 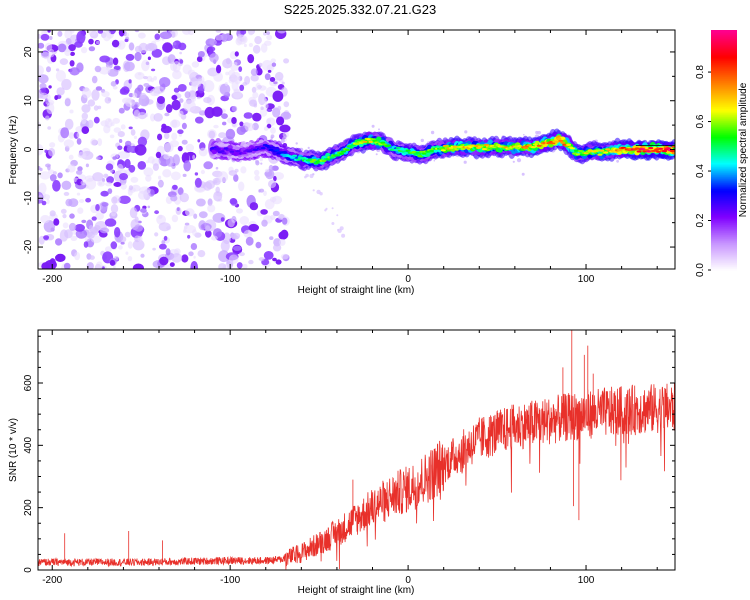 I want to click on y-tick-label: 200, so click(x=28, y=507).